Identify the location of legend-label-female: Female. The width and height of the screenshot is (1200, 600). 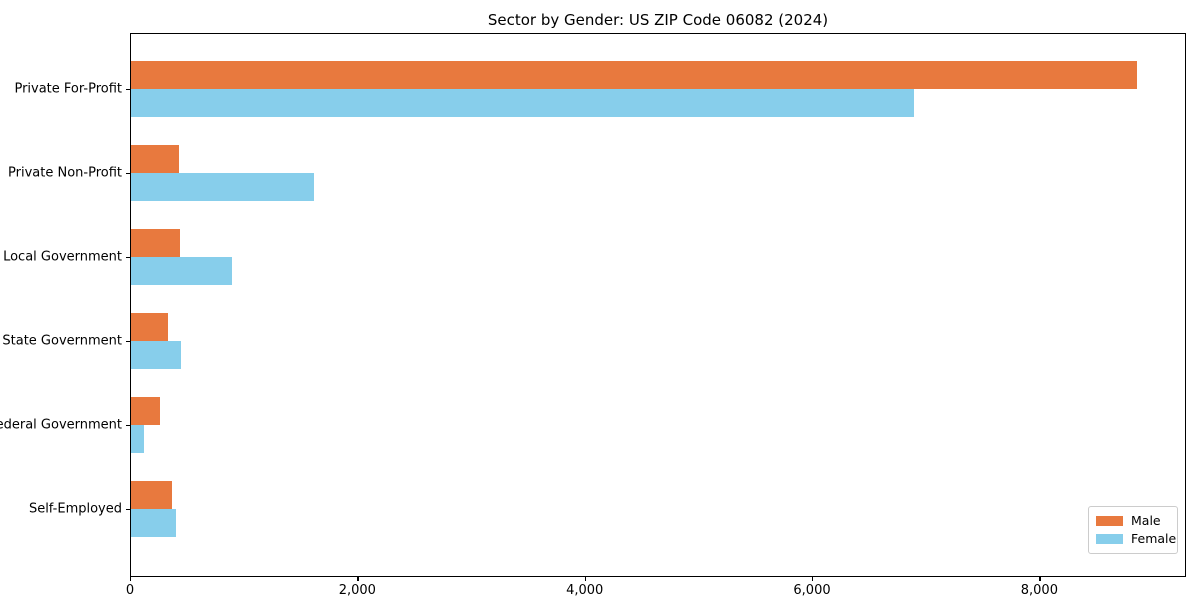
(1154, 538).